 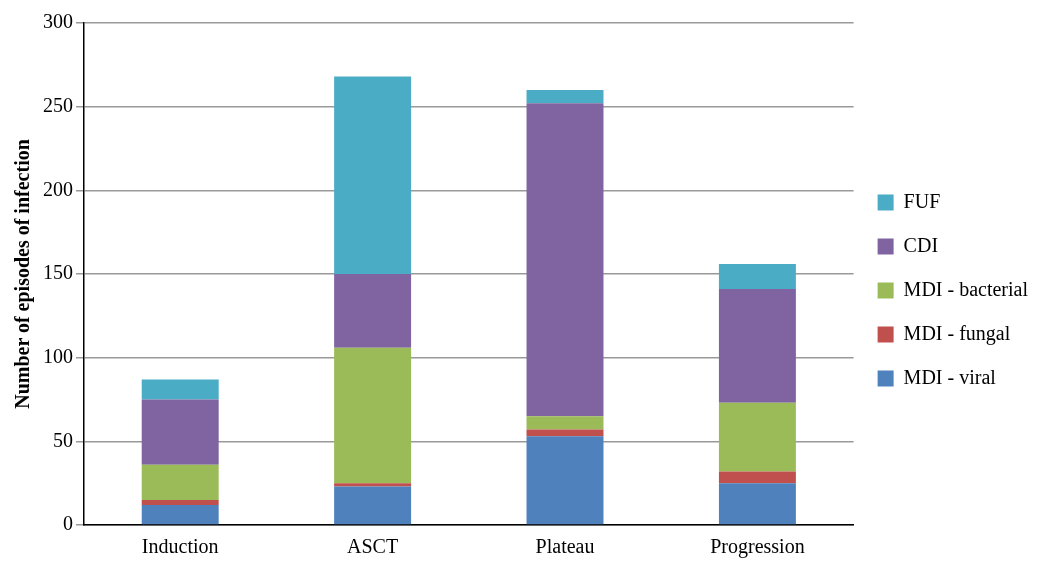 I want to click on legend-label: CDI, so click(x=921, y=244).